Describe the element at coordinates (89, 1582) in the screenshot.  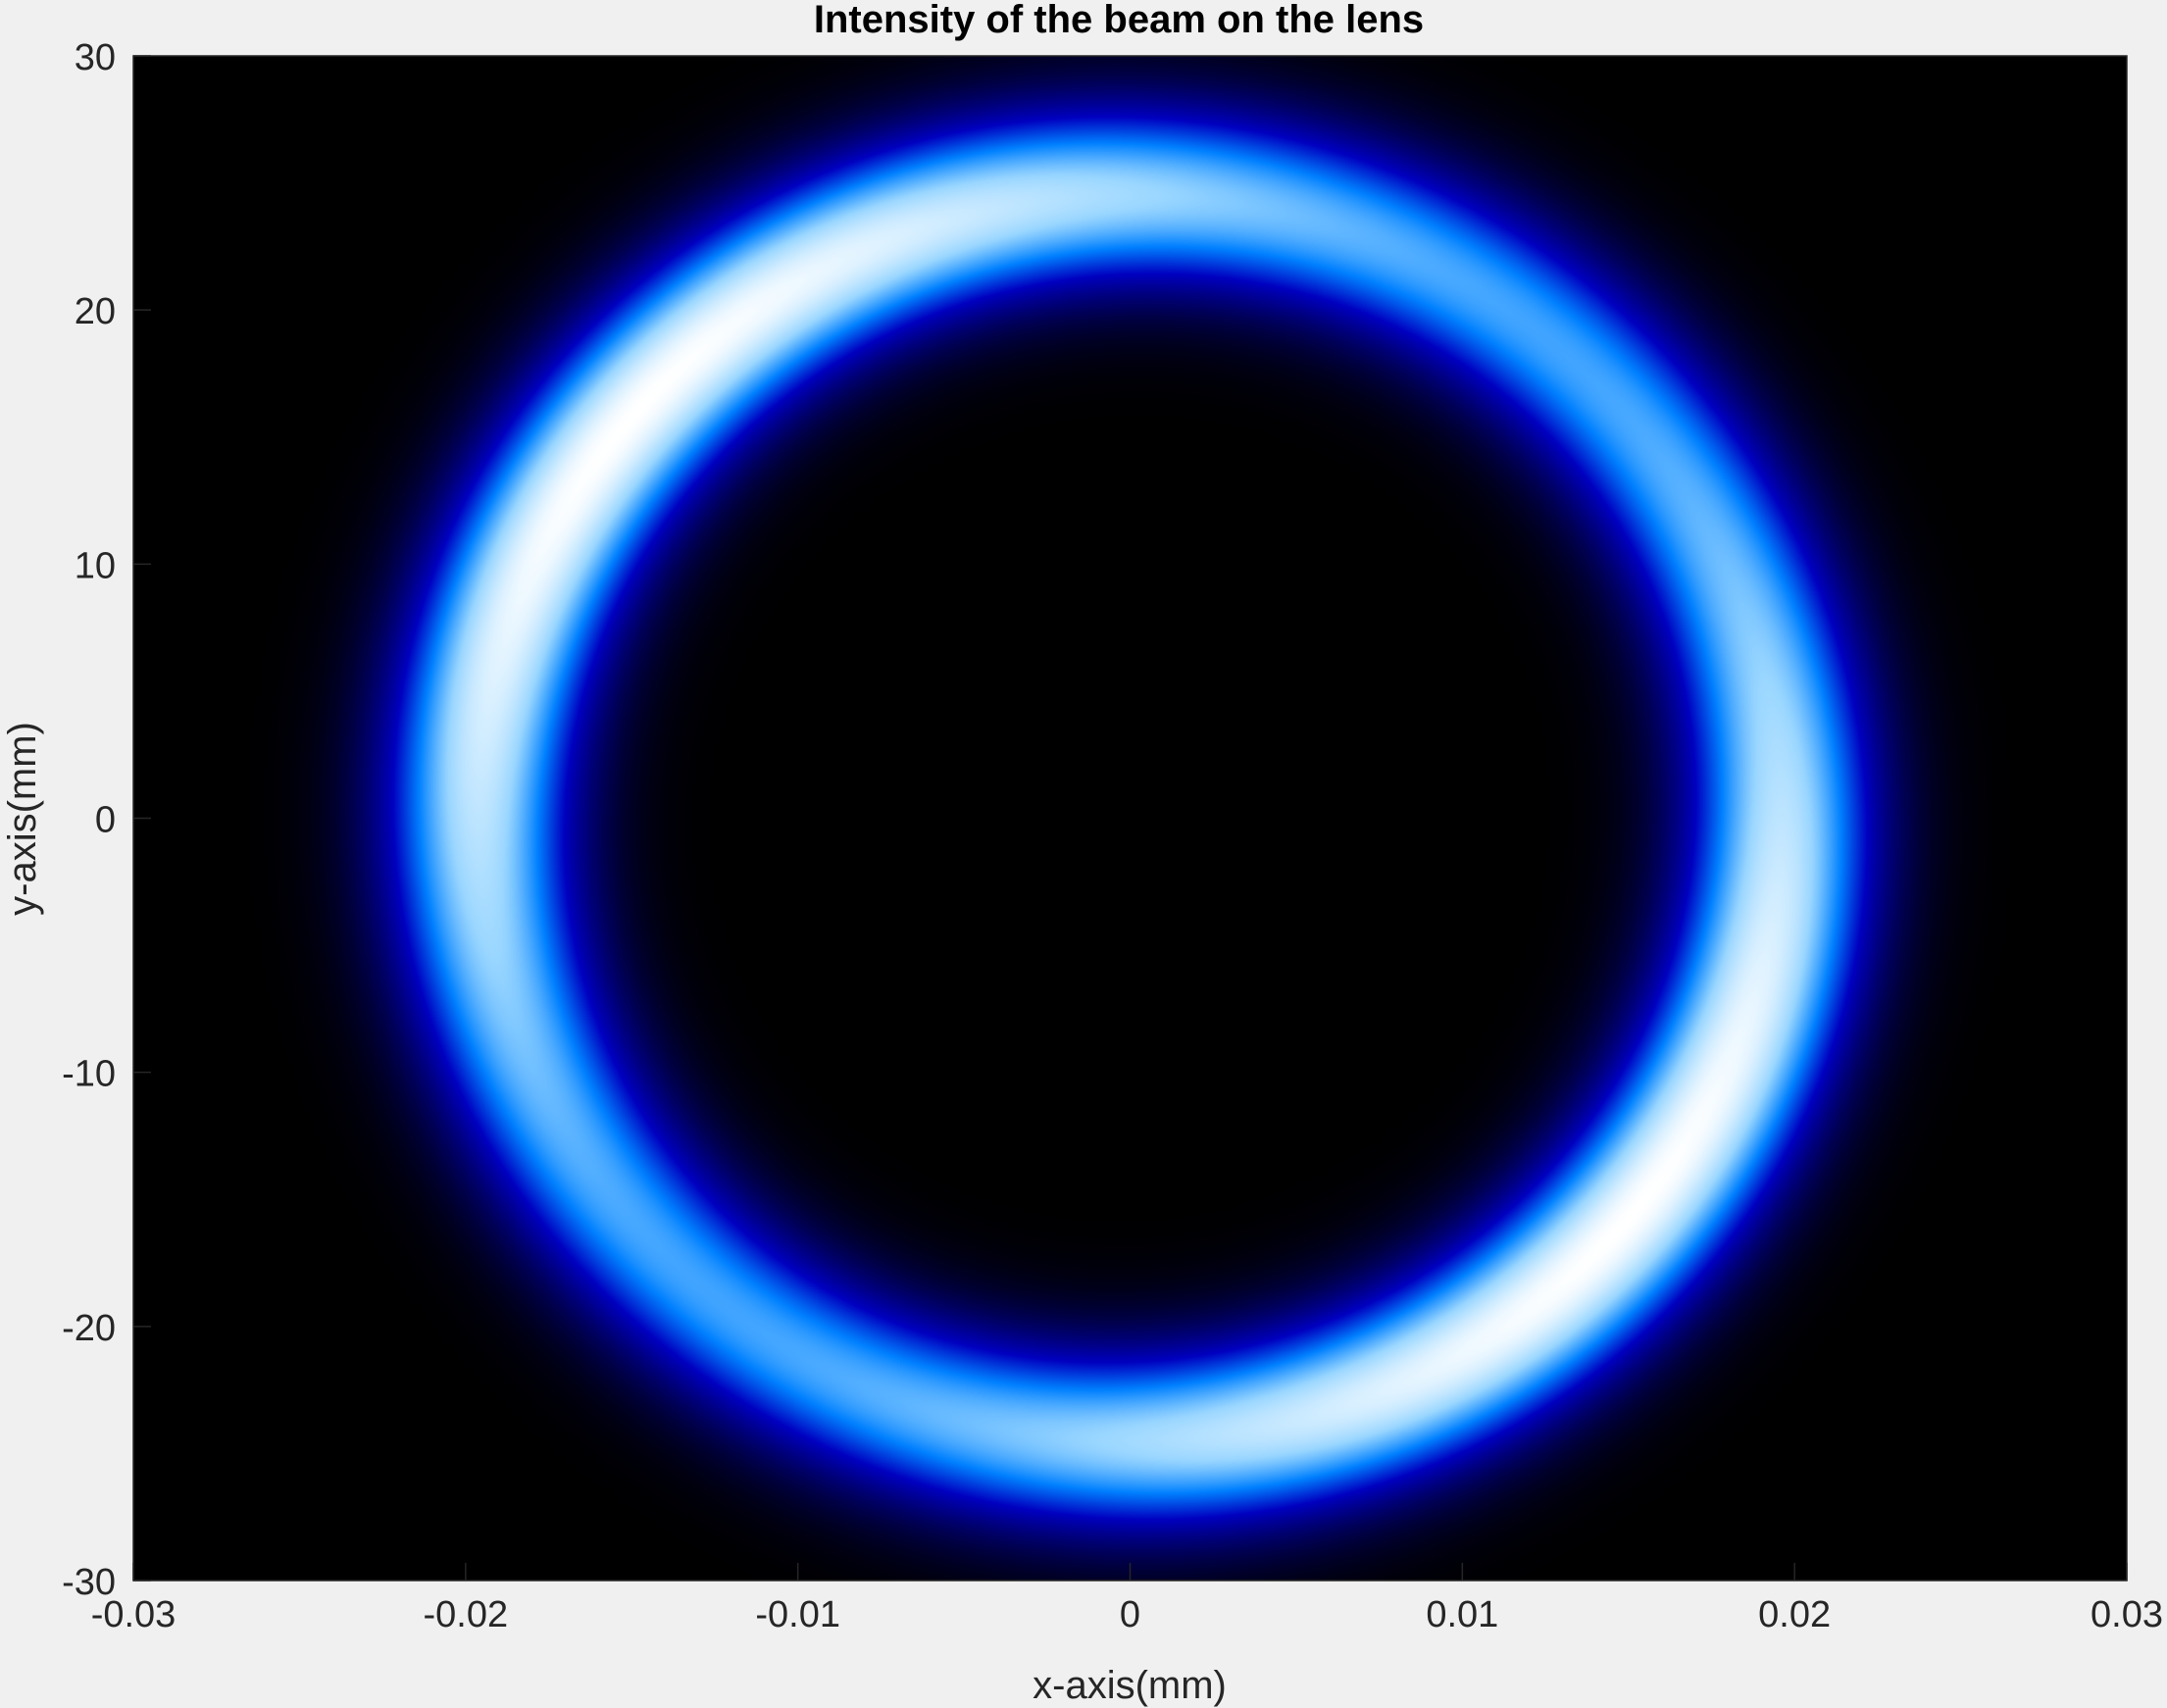
I see `y-tick-label: -30` at that location.